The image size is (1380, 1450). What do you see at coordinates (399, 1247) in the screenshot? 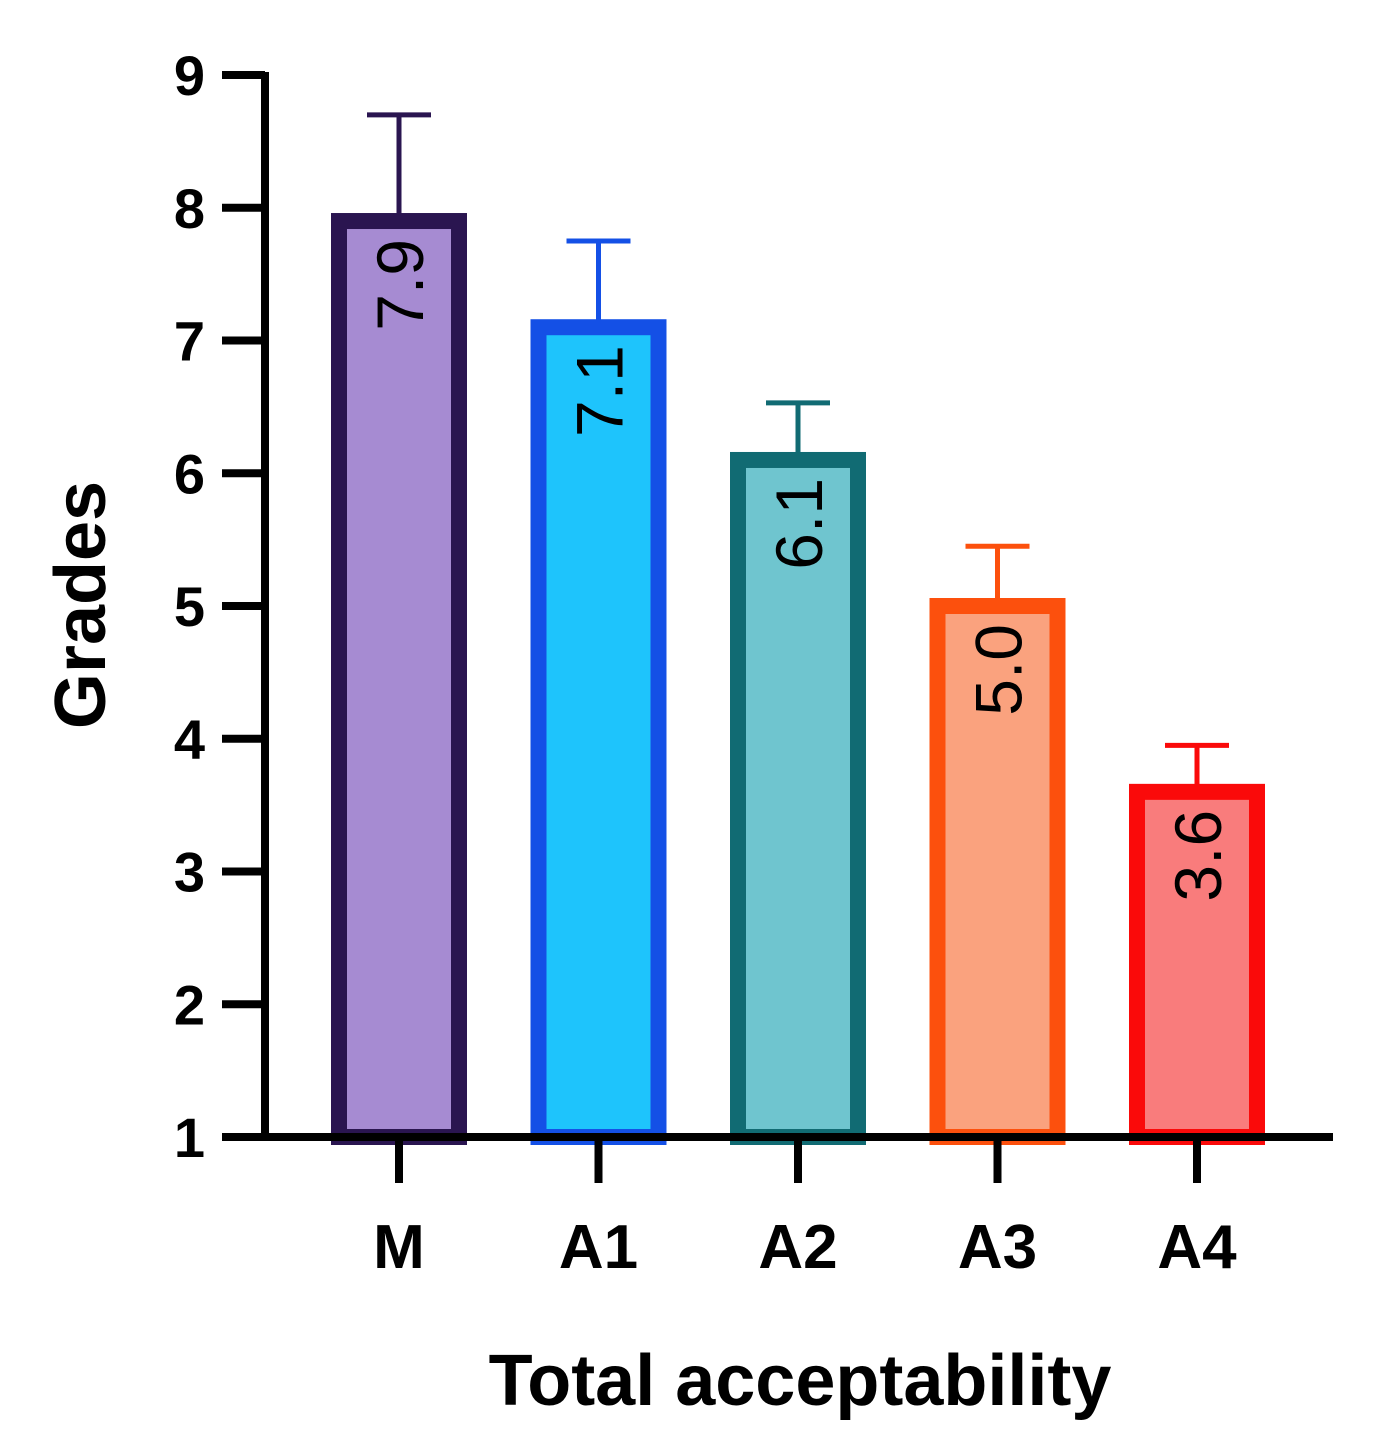
I see `x-tick-label: M` at bounding box center [399, 1247].